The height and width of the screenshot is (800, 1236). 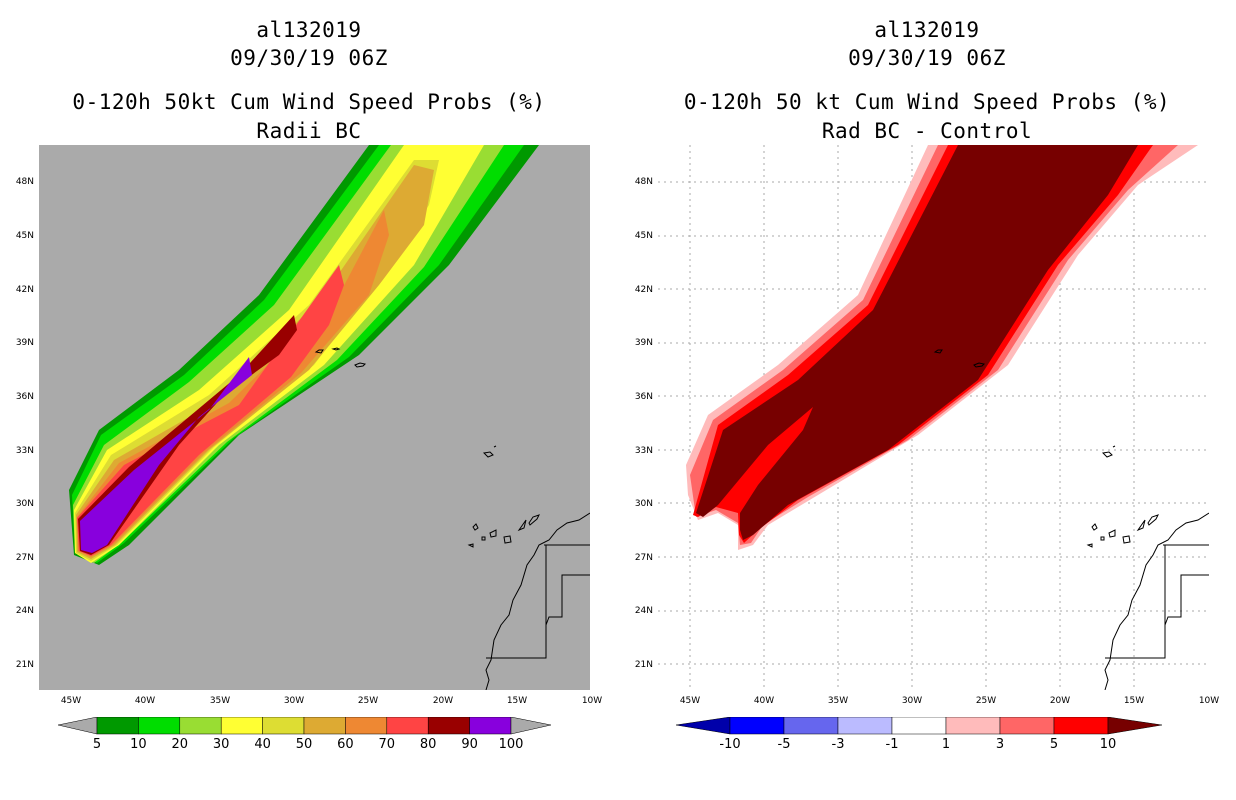 What do you see at coordinates (784, 744) in the screenshot?
I see `colorbar-label: -5` at bounding box center [784, 744].